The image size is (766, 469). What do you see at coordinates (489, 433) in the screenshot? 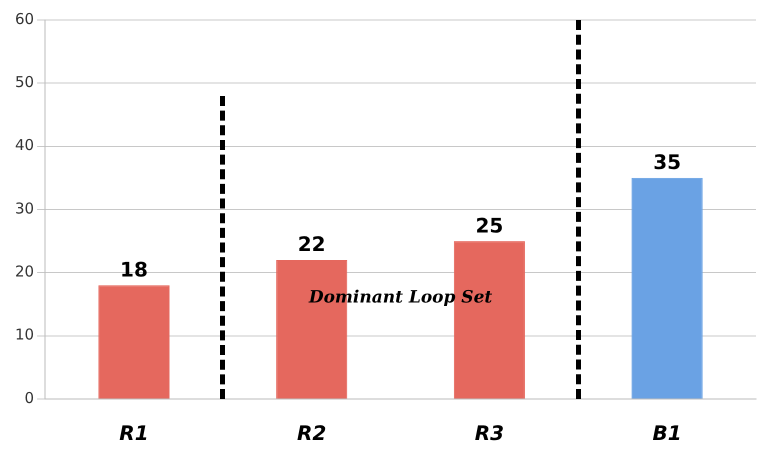
I see `x-tick-label: R3` at bounding box center [489, 433].